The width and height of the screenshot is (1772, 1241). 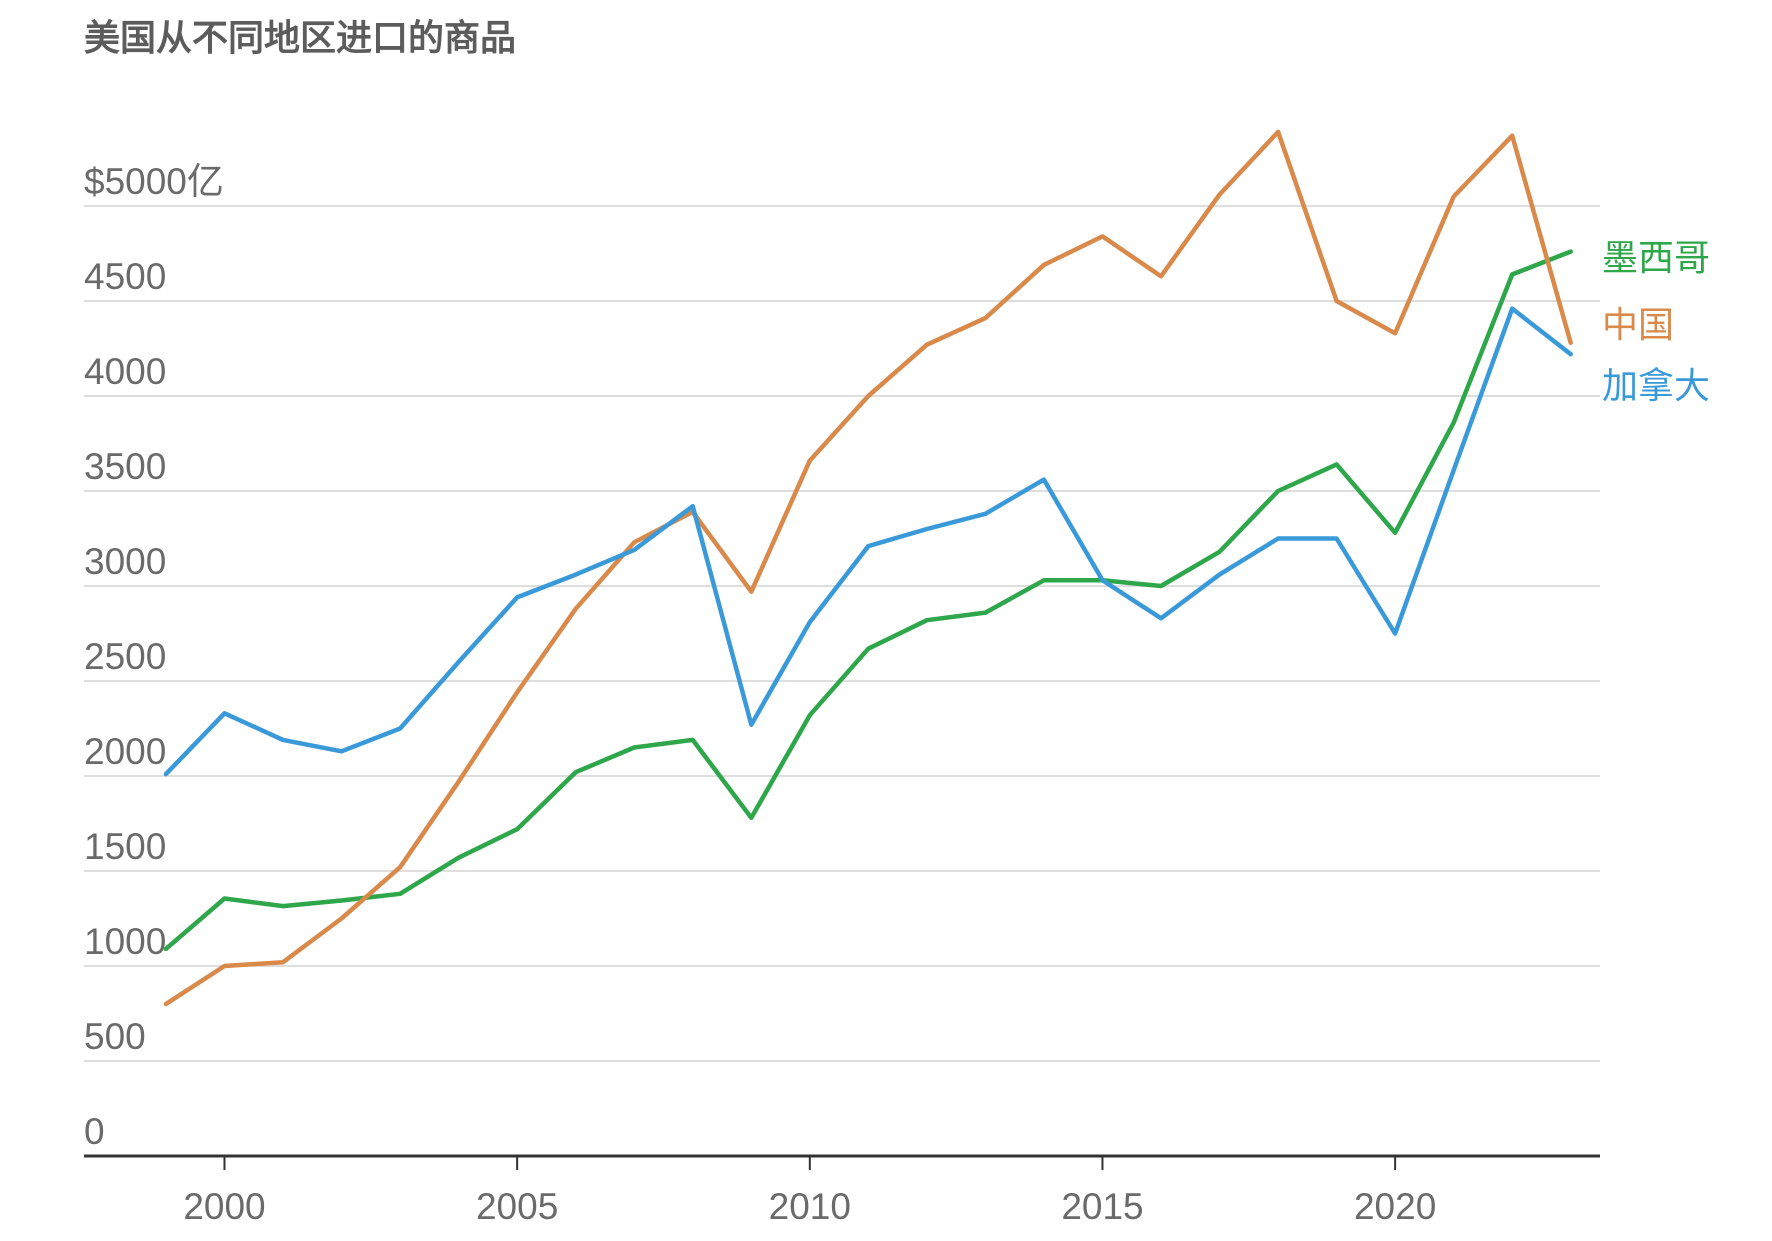 I want to click on y-tick-label: 1000, so click(x=125, y=941).